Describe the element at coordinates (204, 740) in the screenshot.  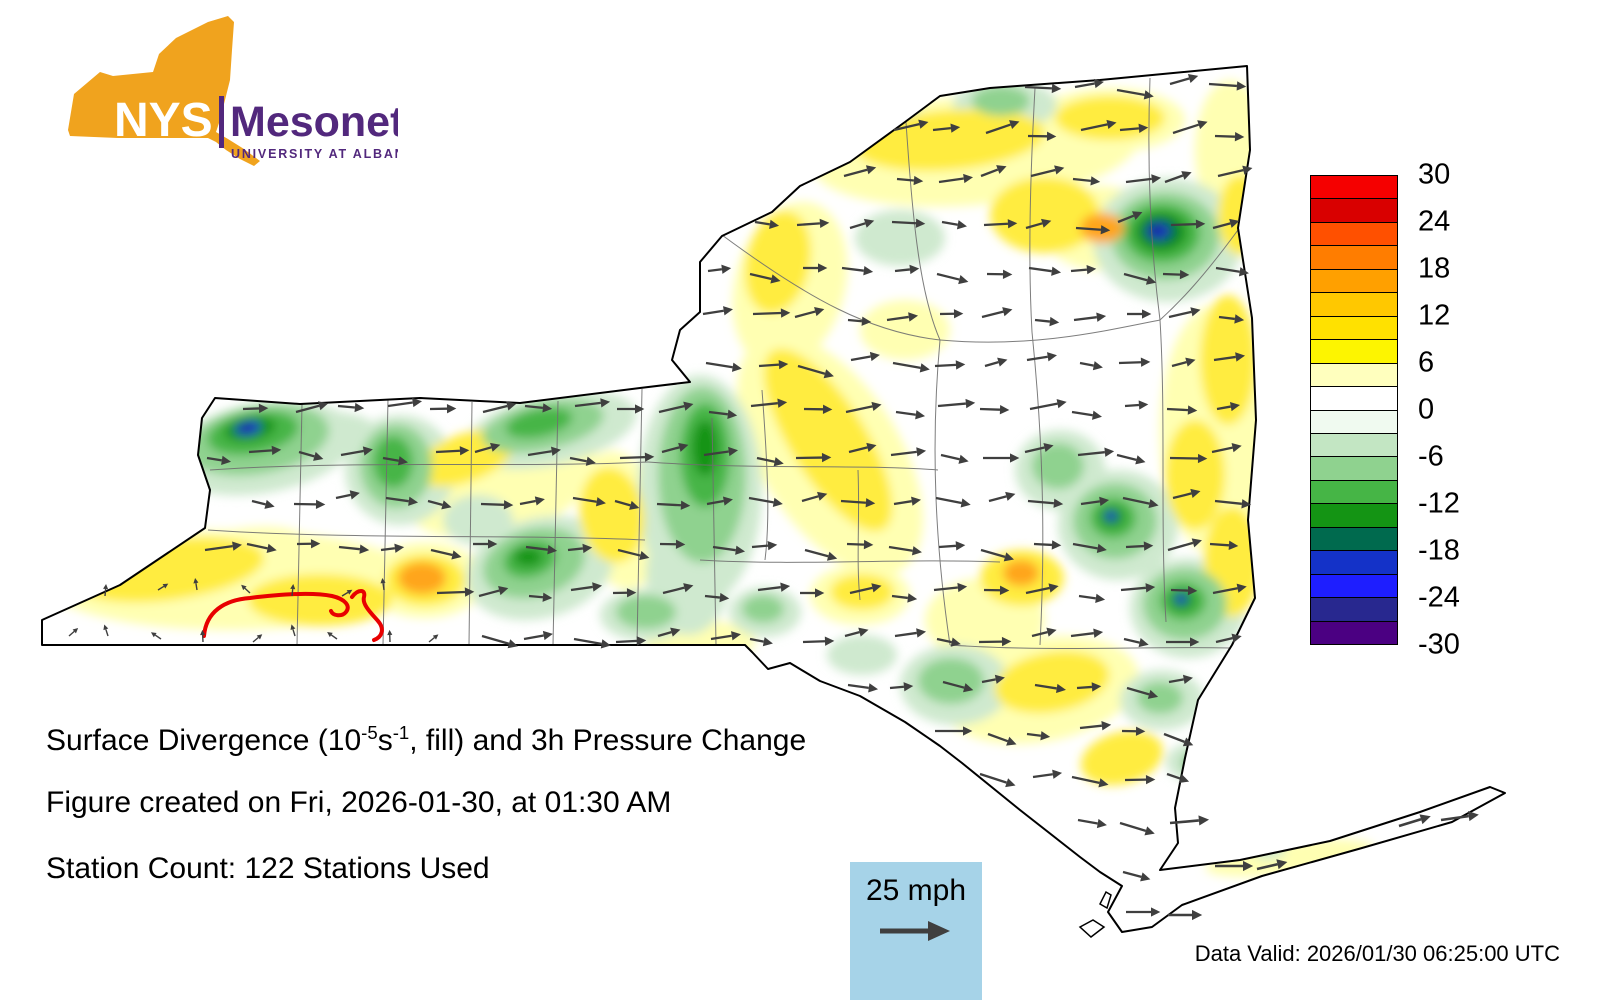
I see `title-text: Surface Divergence (10` at that location.